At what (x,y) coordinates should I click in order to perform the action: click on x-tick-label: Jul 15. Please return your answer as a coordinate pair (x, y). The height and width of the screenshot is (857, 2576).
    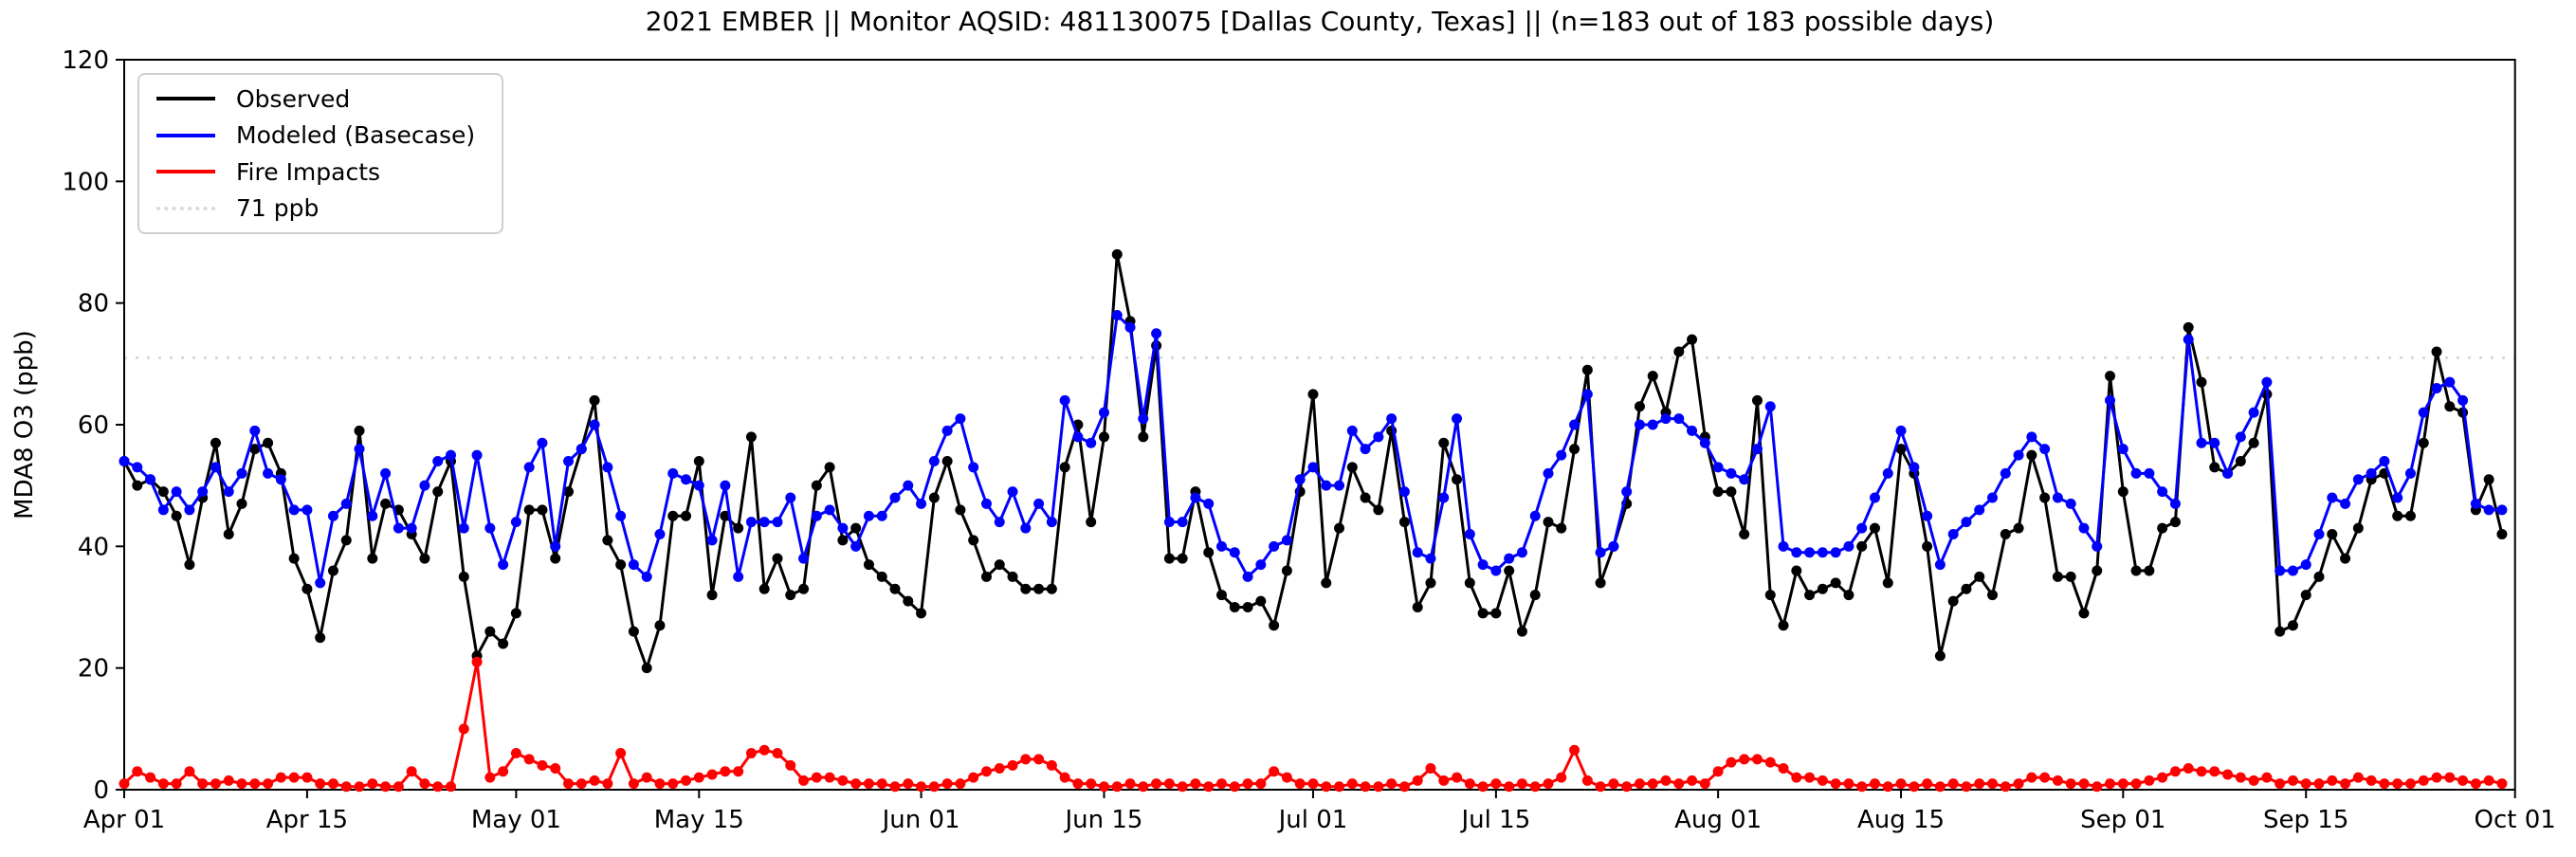
    Looking at the image, I should click on (1495, 820).